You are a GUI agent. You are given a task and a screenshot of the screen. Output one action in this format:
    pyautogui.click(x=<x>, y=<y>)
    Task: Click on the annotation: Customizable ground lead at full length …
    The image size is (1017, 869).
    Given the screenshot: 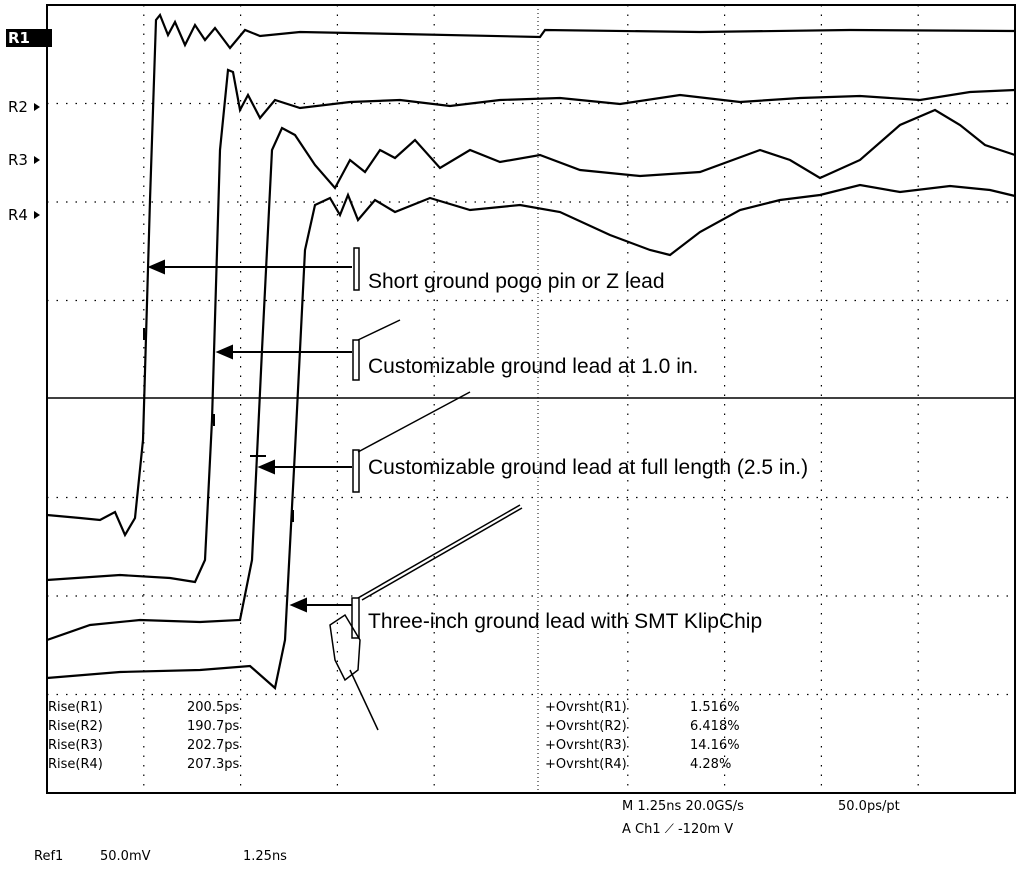 What is the action you would take?
    pyautogui.click(x=588, y=467)
    